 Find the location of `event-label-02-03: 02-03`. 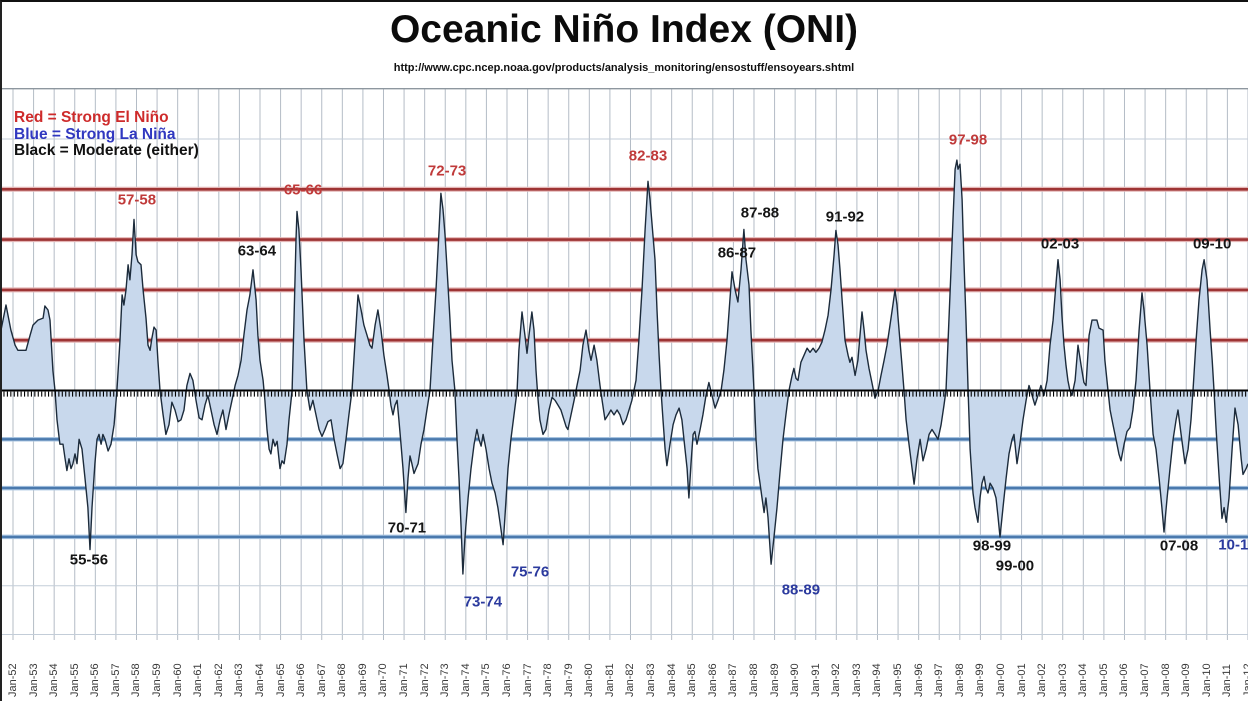

event-label-02-03: 02-03 is located at coordinates (1060, 244).